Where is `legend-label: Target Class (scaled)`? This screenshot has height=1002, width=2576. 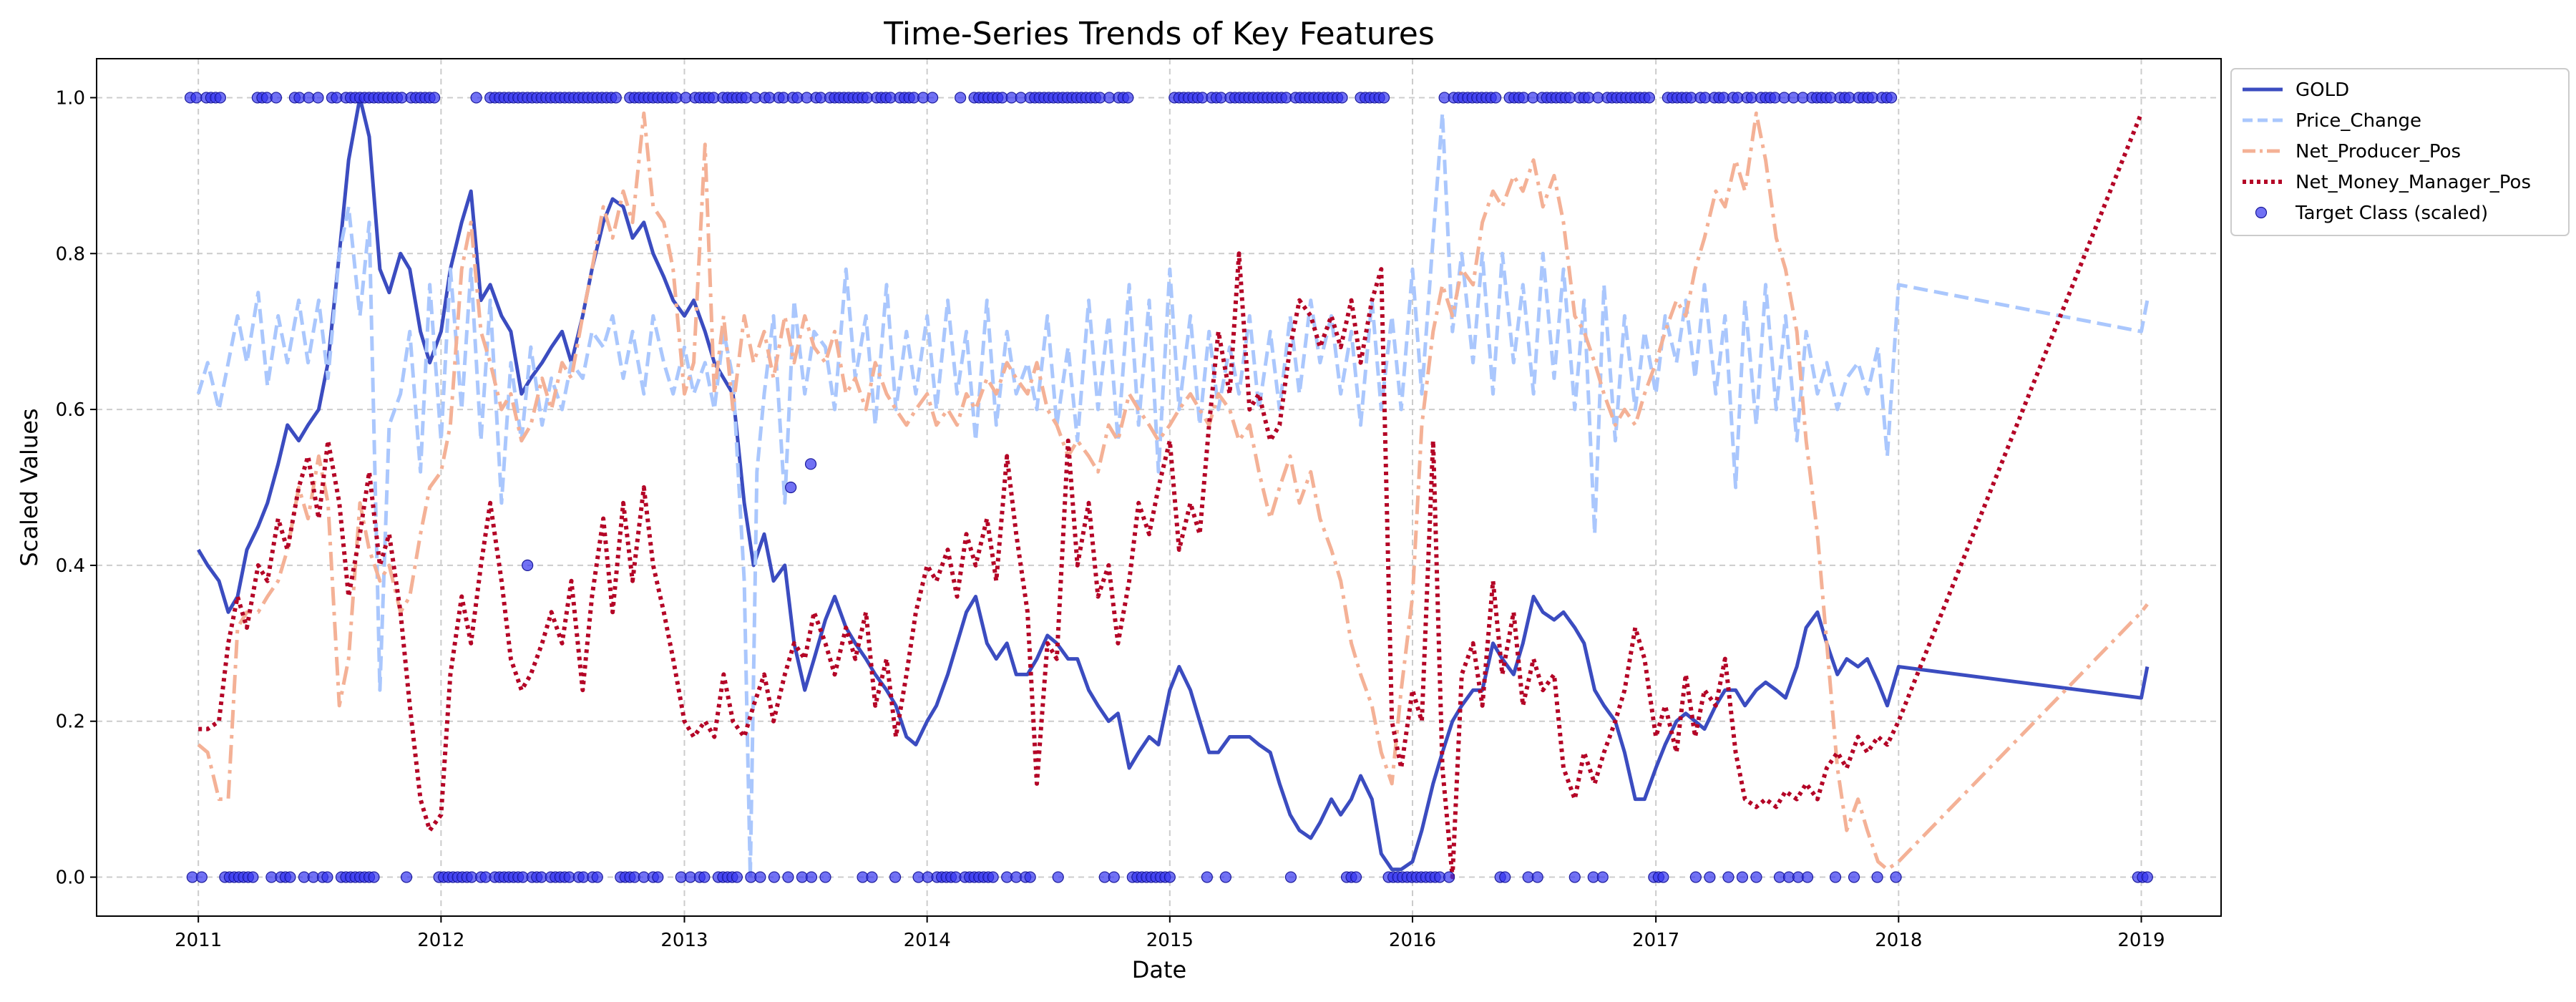
legend-label: Target Class (scaled) is located at coordinates (2391, 214).